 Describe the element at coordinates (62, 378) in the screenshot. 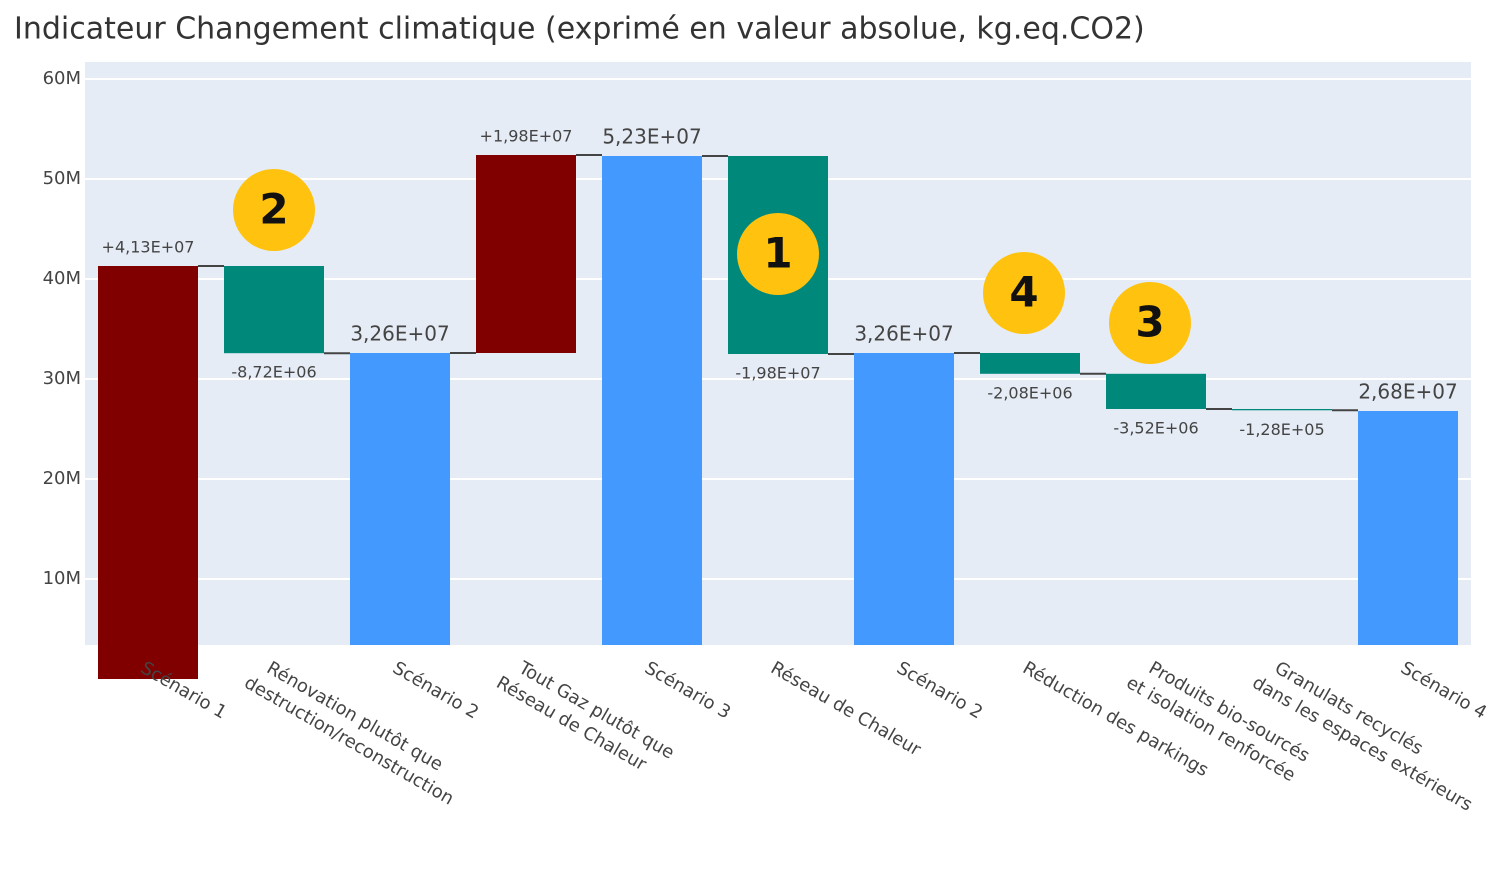

I see `y-tick-label: 30M` at that location.